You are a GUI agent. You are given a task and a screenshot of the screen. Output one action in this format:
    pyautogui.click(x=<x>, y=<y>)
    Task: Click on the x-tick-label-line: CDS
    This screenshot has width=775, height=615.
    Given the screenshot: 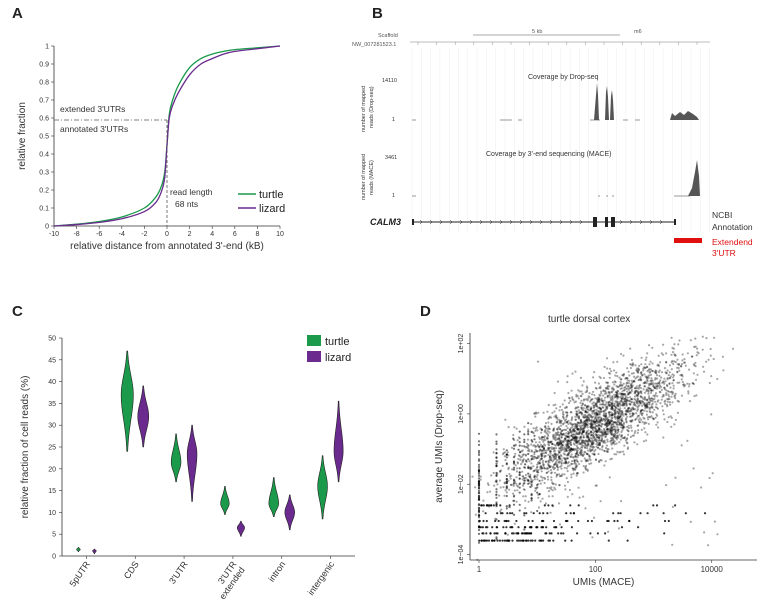 What is the action you would take?
    pyautogui.click(x=131, y=569)
    